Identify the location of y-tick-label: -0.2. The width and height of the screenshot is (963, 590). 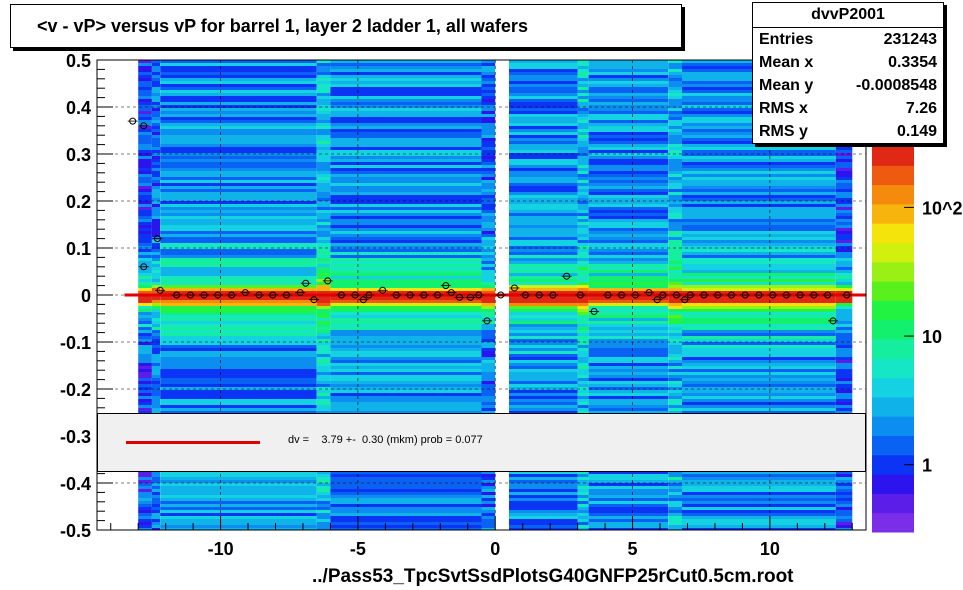
(75, 390).